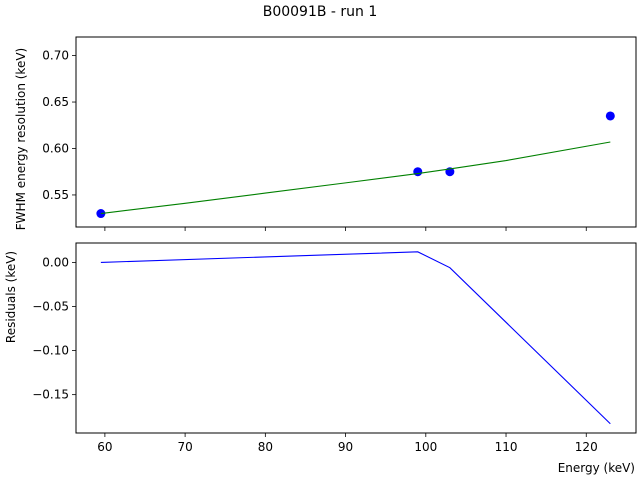  Describe the element at coordinates (596, 468) in the screenshot. I see `bottom-axes-xlabel: Energy (keV)` at that location.